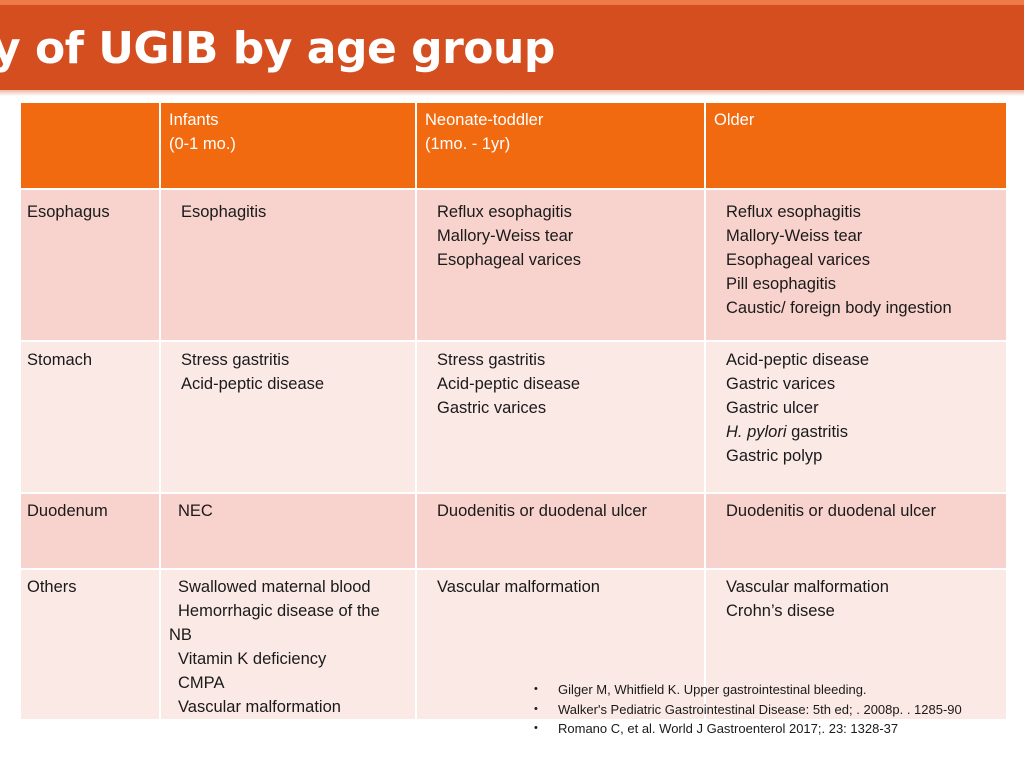  What do you see at coordinates (201, 683) in the screenshot?
I see `cause-item: CMPA` at bounding box center [201, 683].